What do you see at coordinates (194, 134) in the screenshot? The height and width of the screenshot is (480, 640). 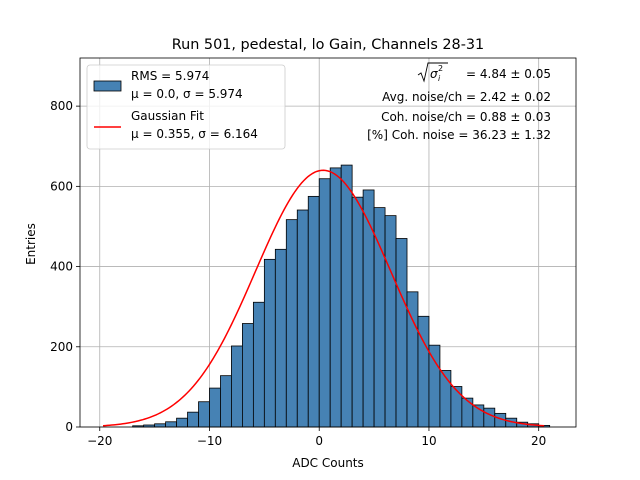 I see `legend-fit-stats: μ = 0.355, σ = 6.164` at bounding box center [194, 134].